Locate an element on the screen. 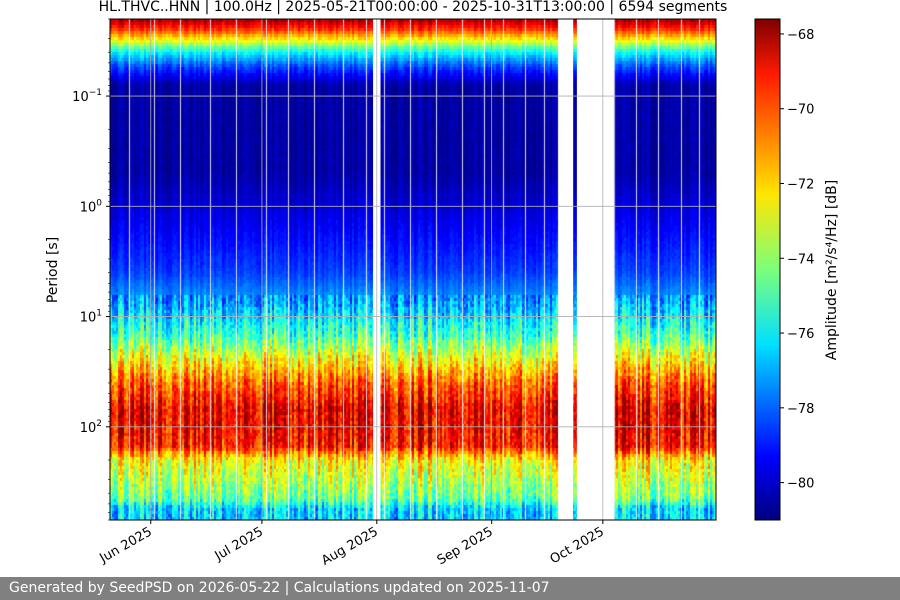 The width and height of the screenshot is (900, 600). colorbar-ticks: −68 −70 −72 −74 −76 −78 −80 is located at coordinates (797, 260).